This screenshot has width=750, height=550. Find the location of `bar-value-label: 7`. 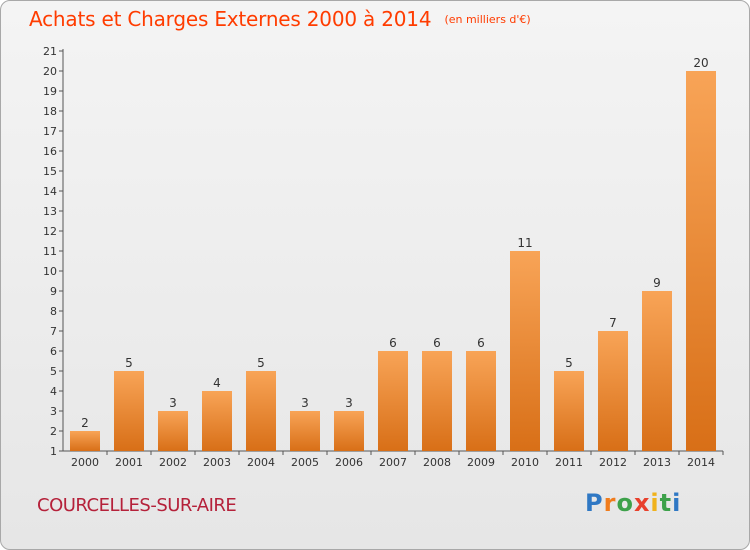

bar-value-label: 7 is located at coordinates (613, 323).